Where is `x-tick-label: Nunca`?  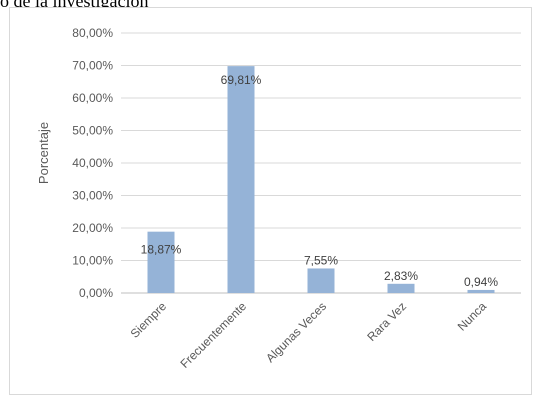 x-tick-label: Nunca is located at coordinates (472, 316).